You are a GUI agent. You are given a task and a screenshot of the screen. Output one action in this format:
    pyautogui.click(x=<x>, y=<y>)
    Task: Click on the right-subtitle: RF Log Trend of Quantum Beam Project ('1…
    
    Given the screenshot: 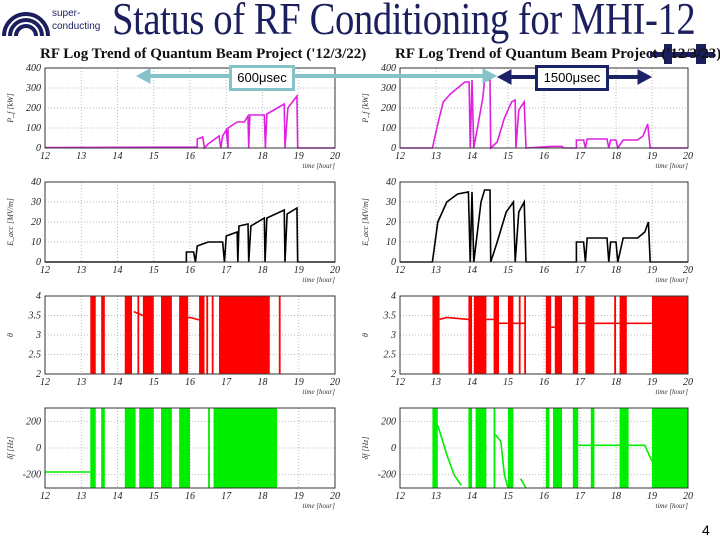 What is the action you would take?
    pyautogui.click(x=557, y=54)
    